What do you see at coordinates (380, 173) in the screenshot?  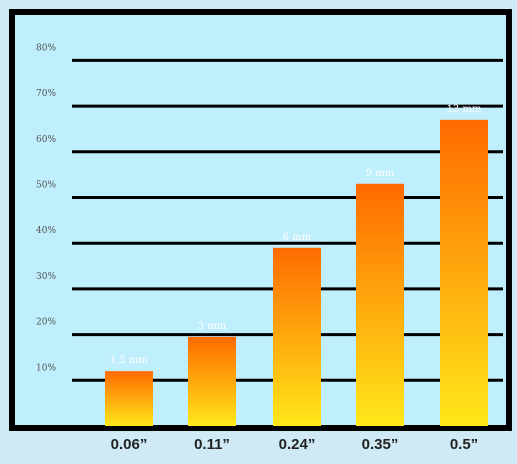 I see `bar-data-label: 9 mm` at bounding box center [380, 173].